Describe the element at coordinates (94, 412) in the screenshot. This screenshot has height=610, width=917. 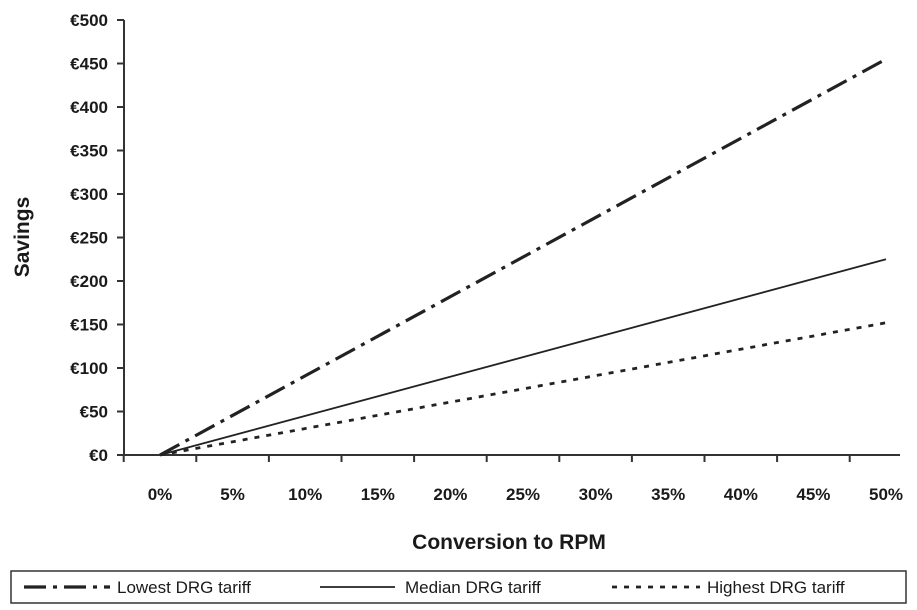
I see `y-tick-label: €50` at that location.